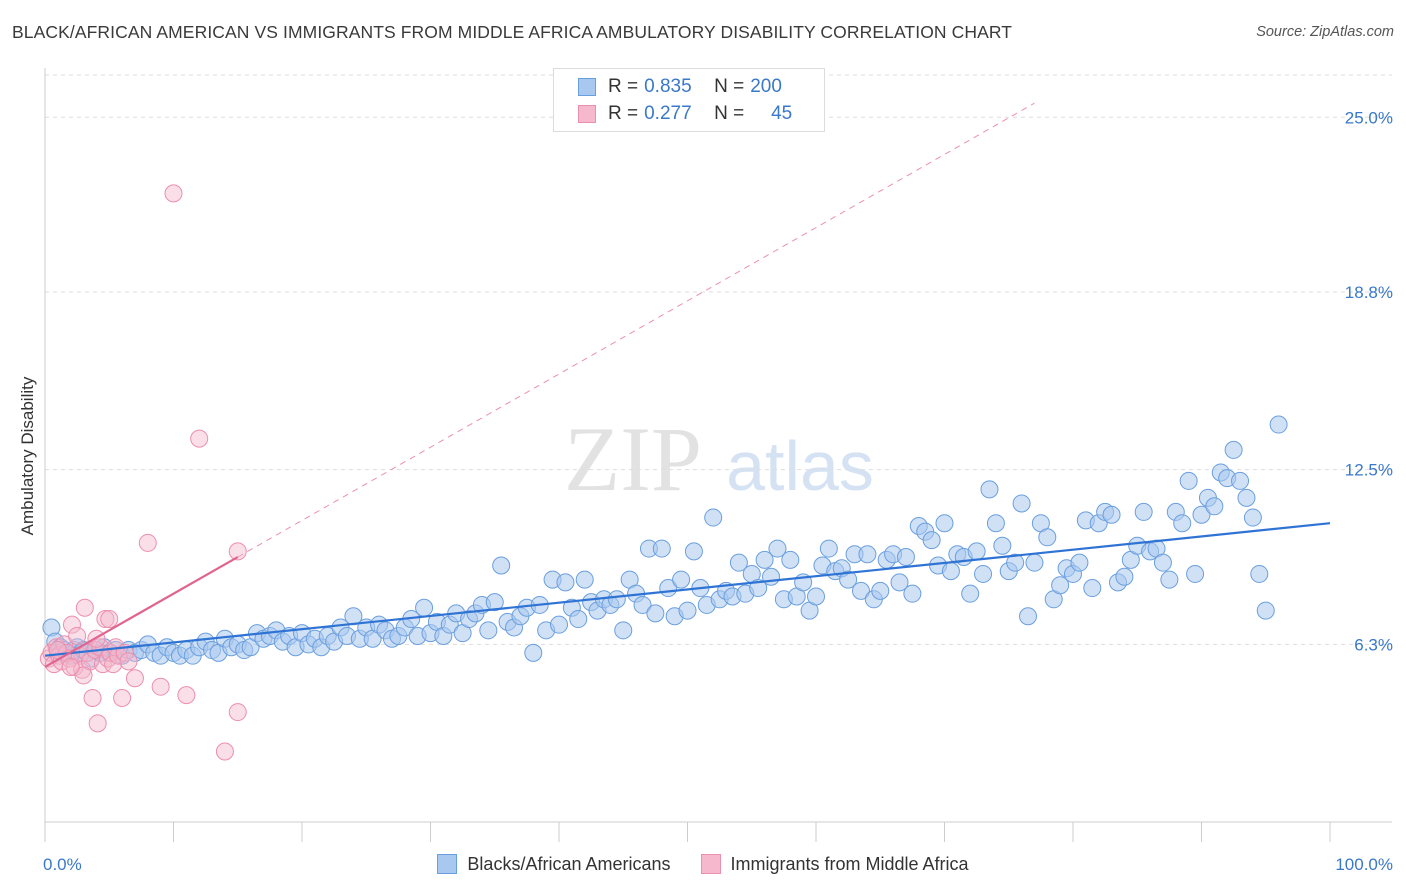 This screenshot has width=1406, height=892. What do you see at coordinates (782, 113) in the screenshot?
I see `n-value: 45` at bounding box center [782, 113].